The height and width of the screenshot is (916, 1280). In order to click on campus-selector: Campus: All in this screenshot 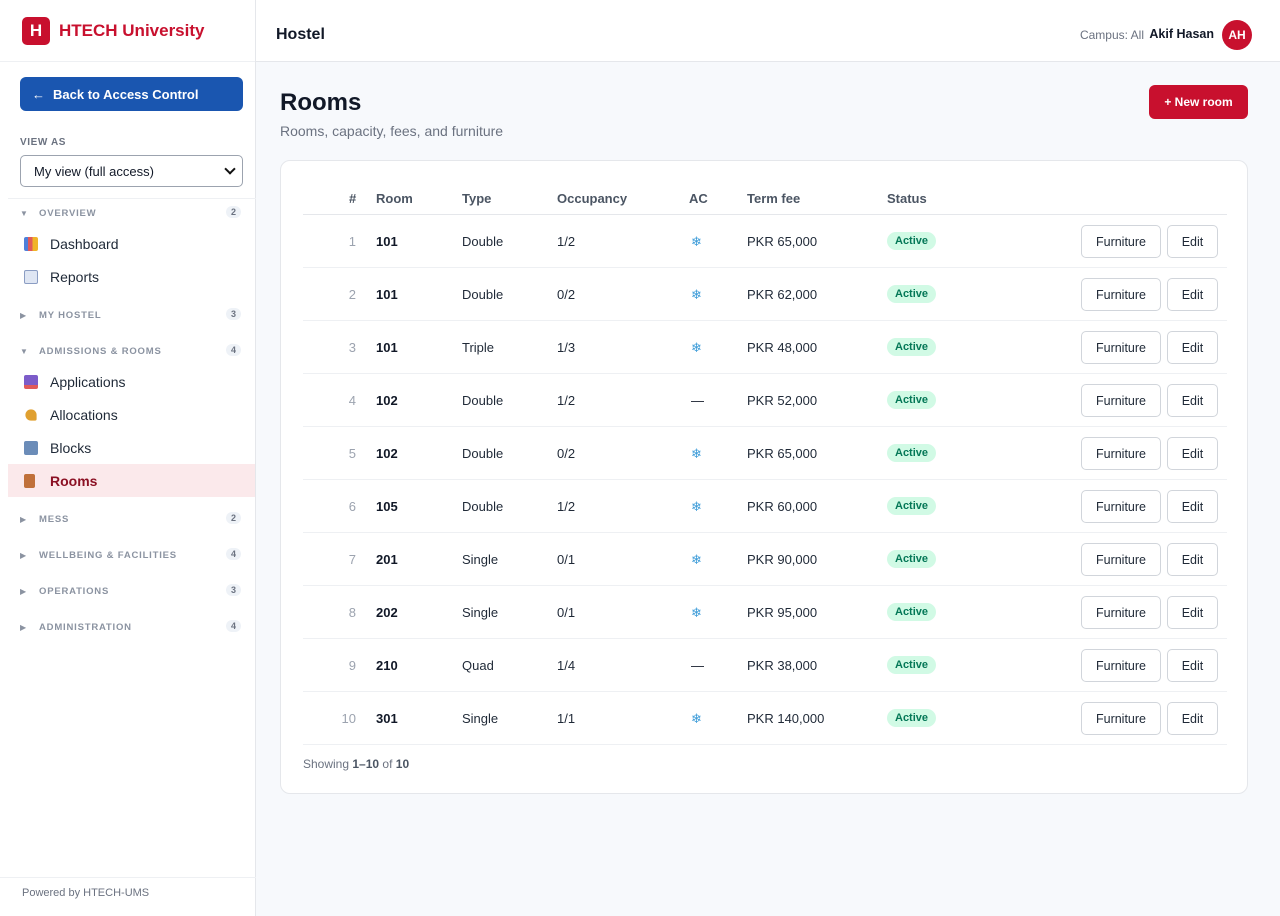, I will do `click(1111, 35)`.